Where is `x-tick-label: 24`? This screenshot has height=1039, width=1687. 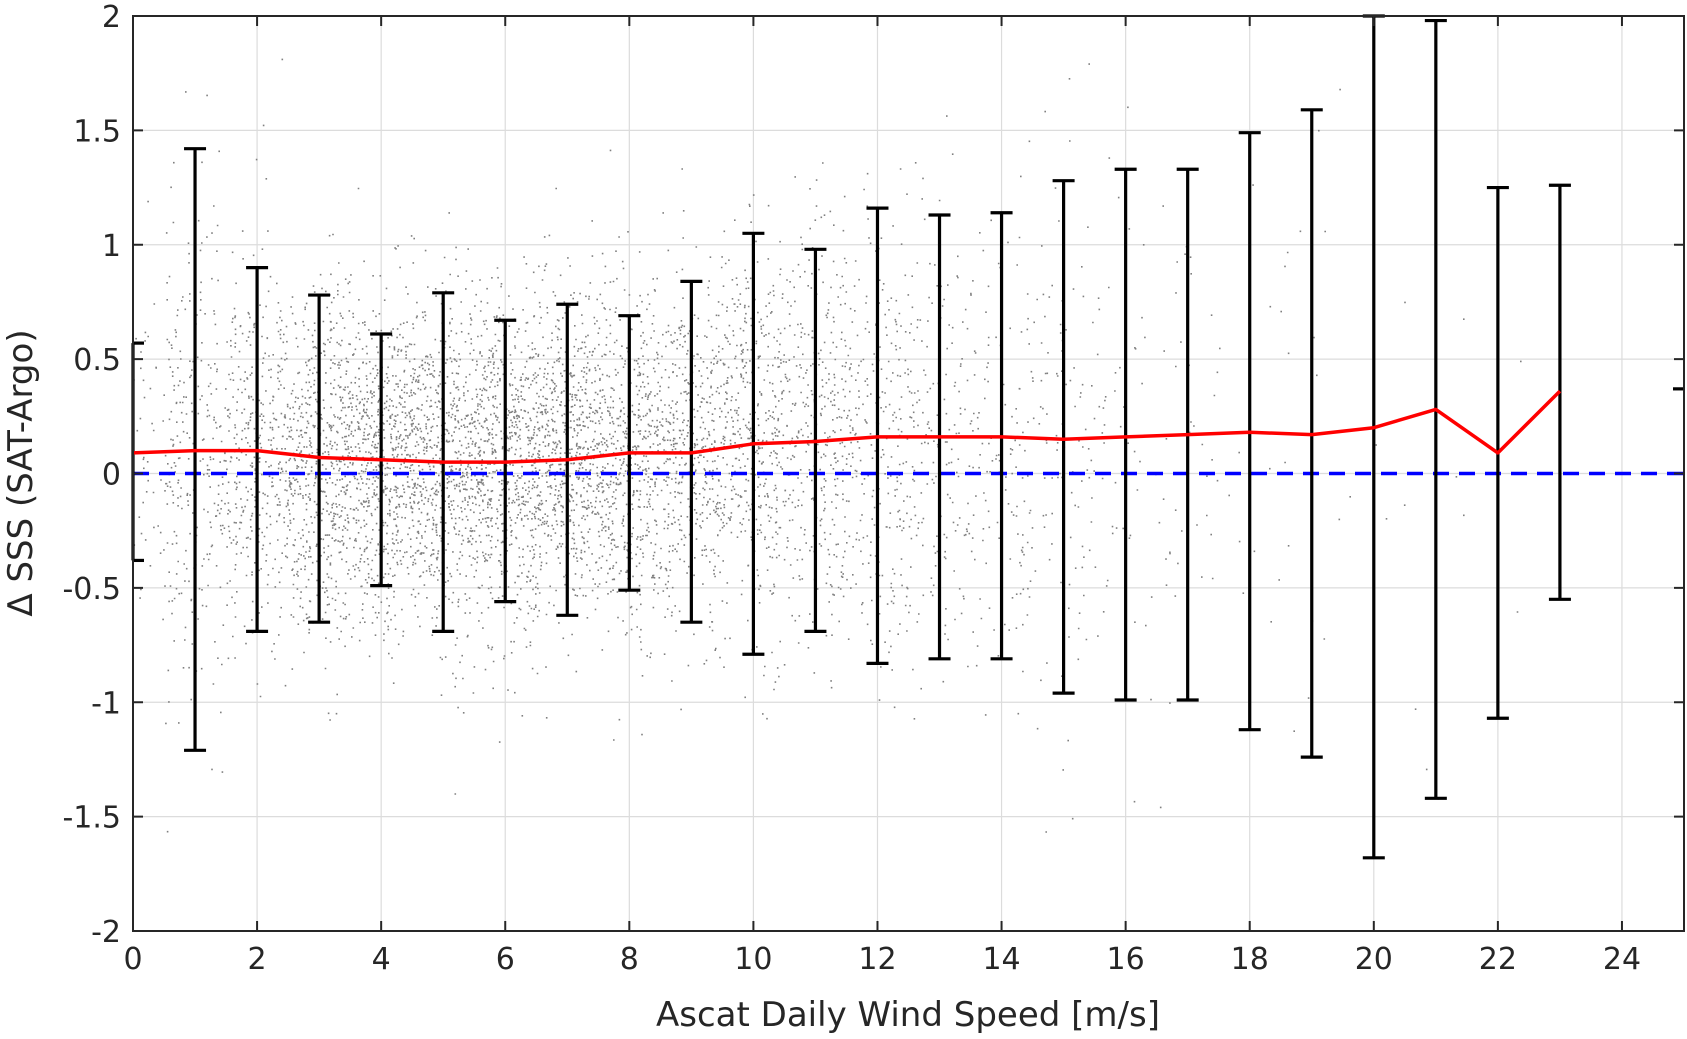
x-tick-label: 24 is located at coordinates (1622, 959).